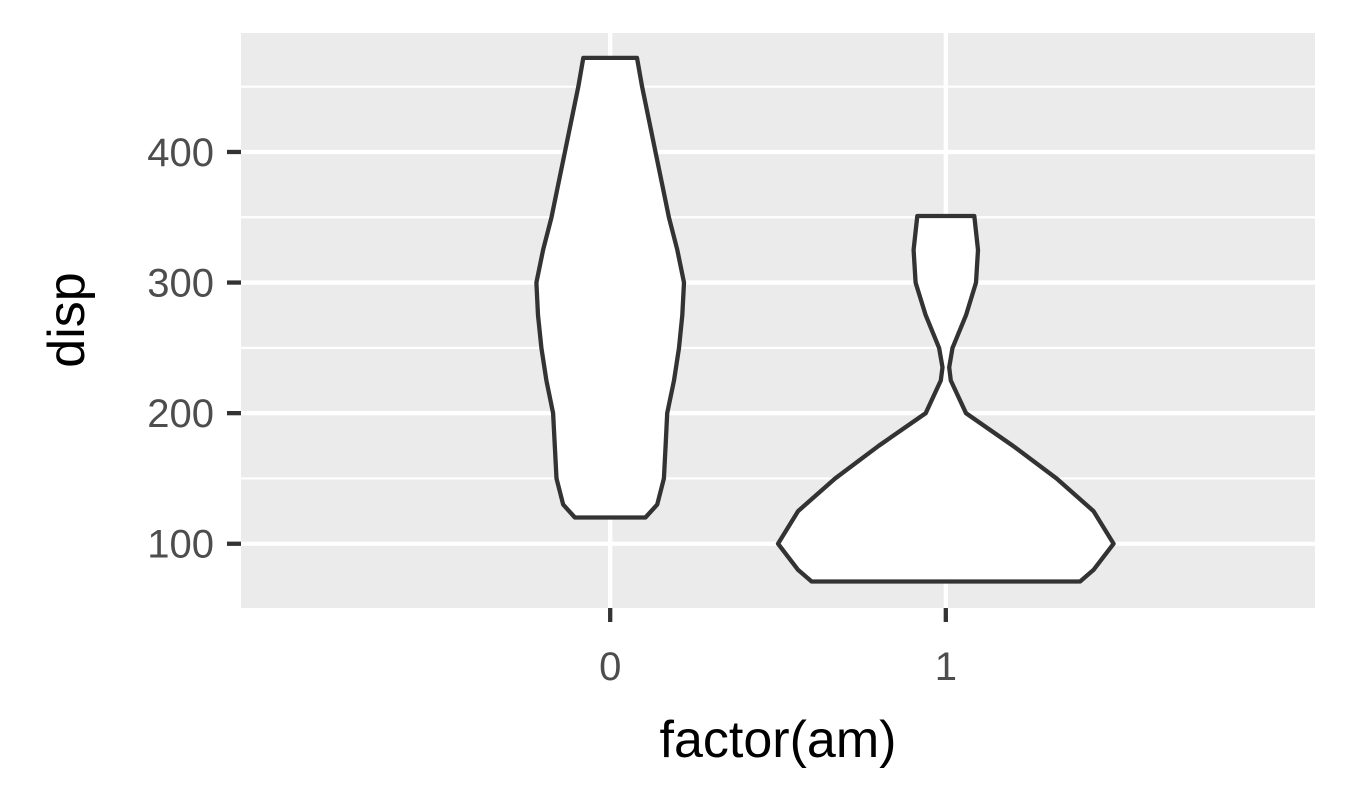 The height and width of the screenshot is (810, 1350). Describe the element at coordinates (180, 284) in the screenshot. I see `y-tick-label: 300` at that location.